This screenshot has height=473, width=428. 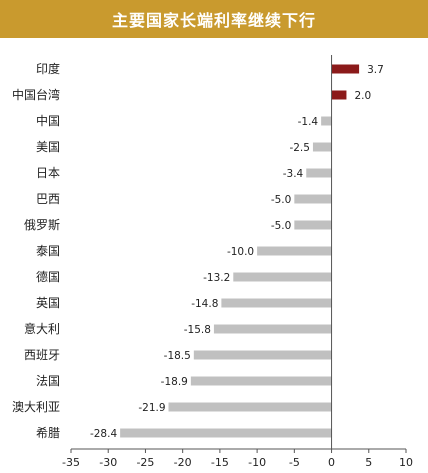 What do you see at coordinates (48, 199) in the screenshot?
I see `category-label: 巴西` at bounding box center [48, 199].